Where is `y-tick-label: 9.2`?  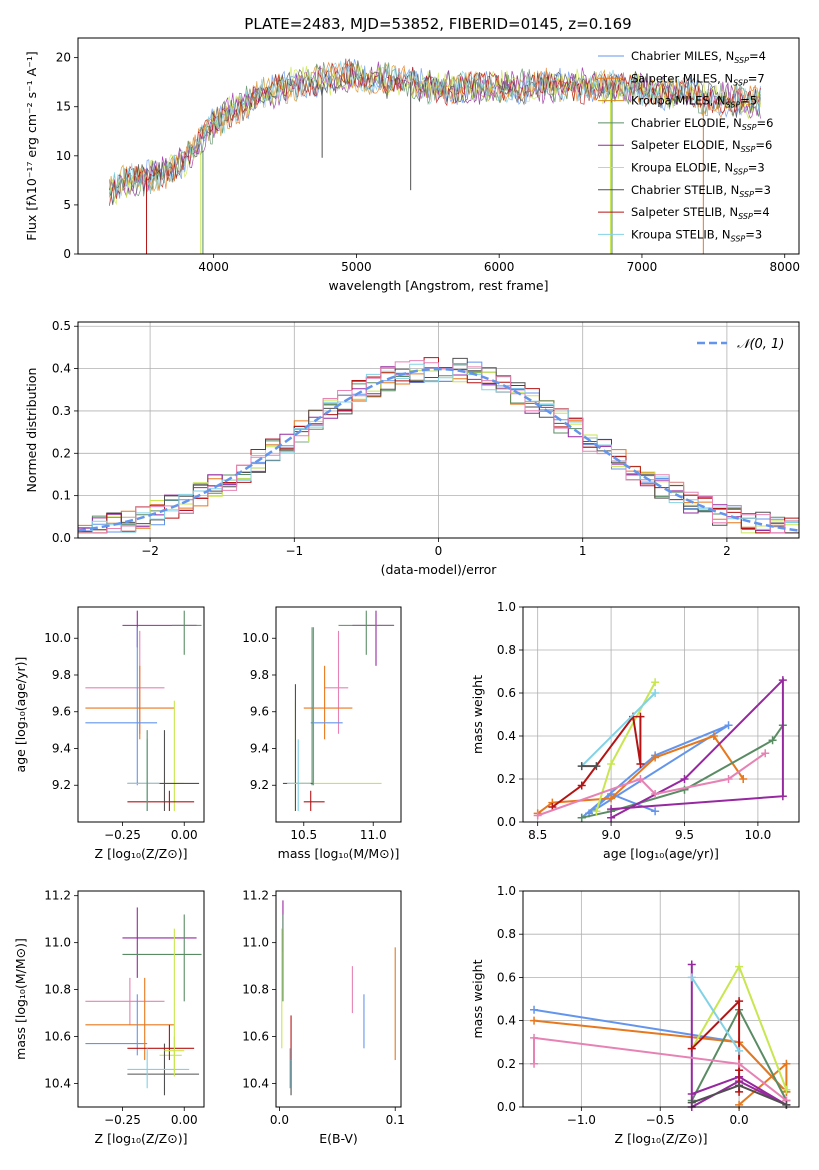
y-tick-label: 9.2 is located at coordinates (259, 785).